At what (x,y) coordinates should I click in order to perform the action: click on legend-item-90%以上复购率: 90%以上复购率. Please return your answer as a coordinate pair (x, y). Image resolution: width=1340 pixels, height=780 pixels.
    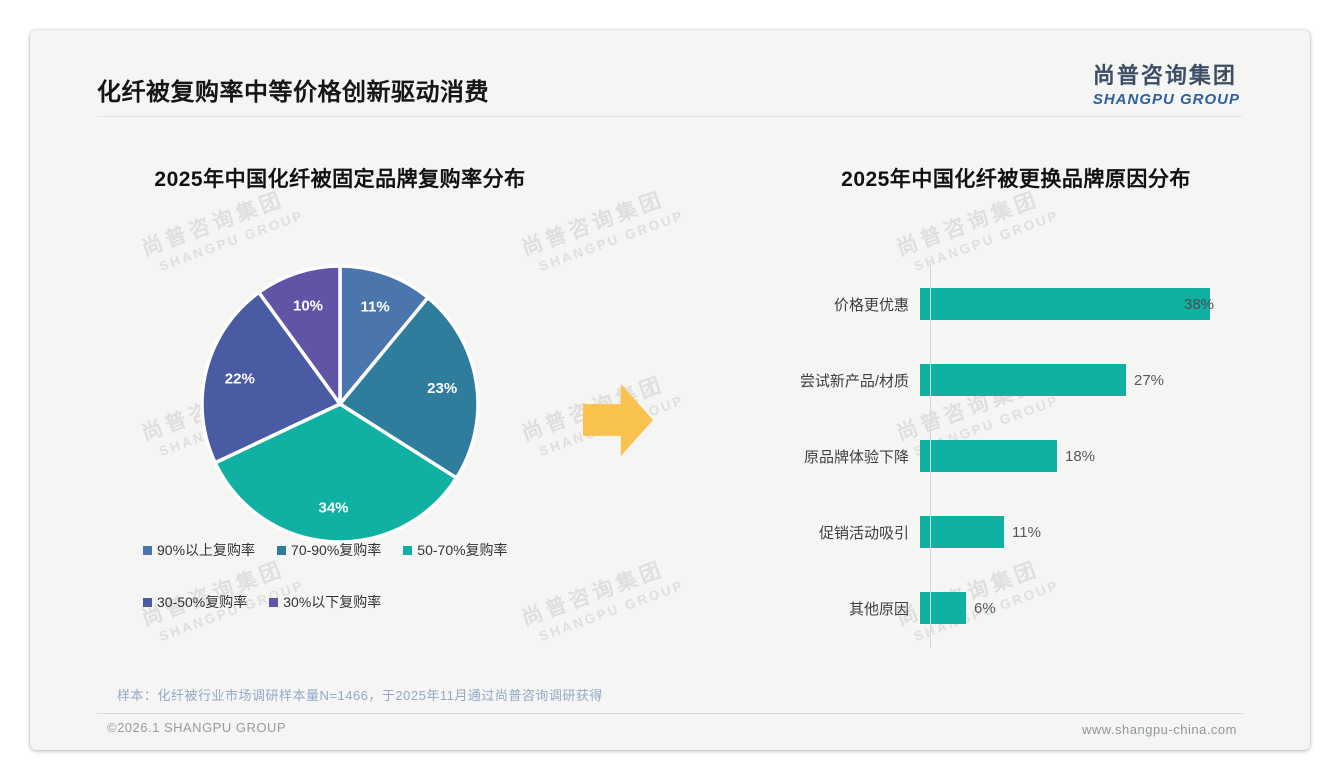
    Looking at the image, I should click on (199, 550).